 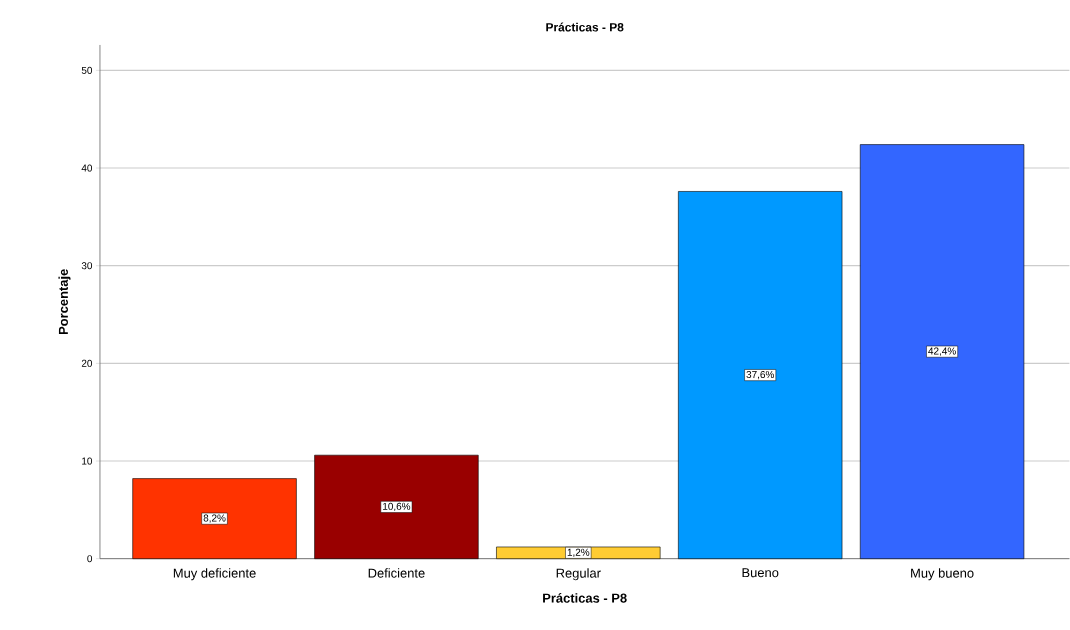 I want to click on y-tick-label: 30, so click(x=87, y=266).